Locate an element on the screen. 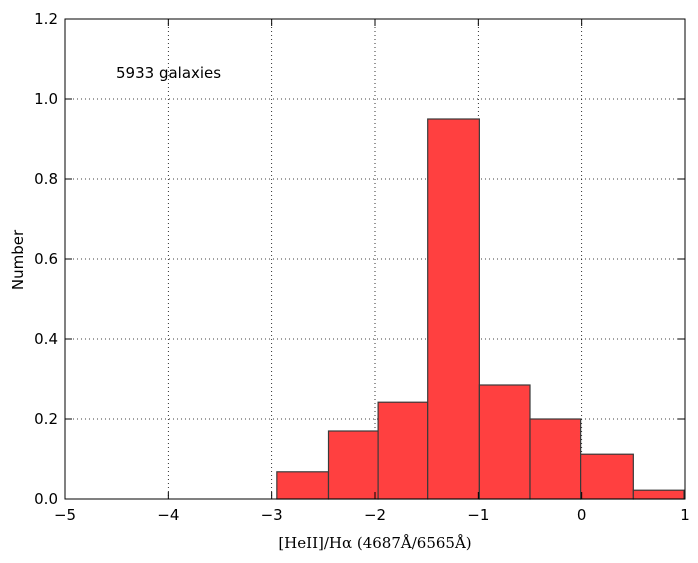  y-tick-labels: 0.0 0.2 0.4 0.6 0.8 1.0 1.2 is located at coordinates (46, 259).